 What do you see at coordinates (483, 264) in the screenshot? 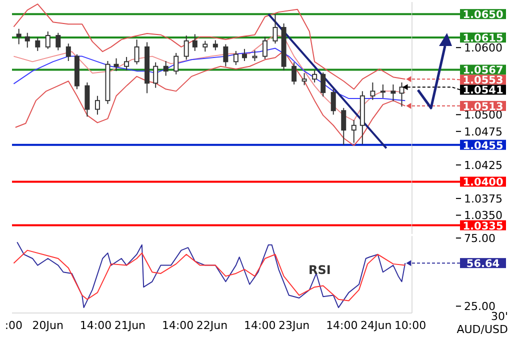
I see `annotation: 56.64` at bounding box center [483, 264].